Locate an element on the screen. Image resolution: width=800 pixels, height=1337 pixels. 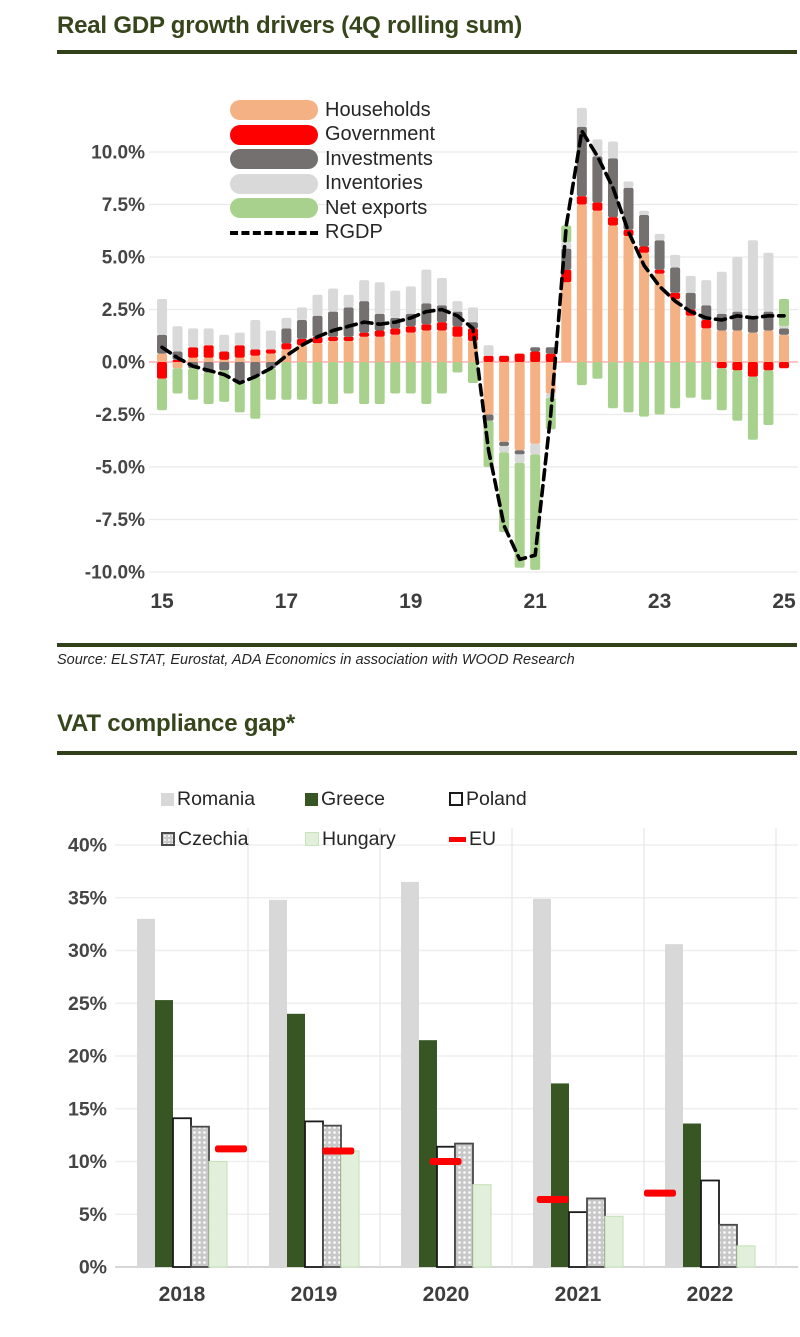
legend-label: Czechia is located at coordinates (213, 838).